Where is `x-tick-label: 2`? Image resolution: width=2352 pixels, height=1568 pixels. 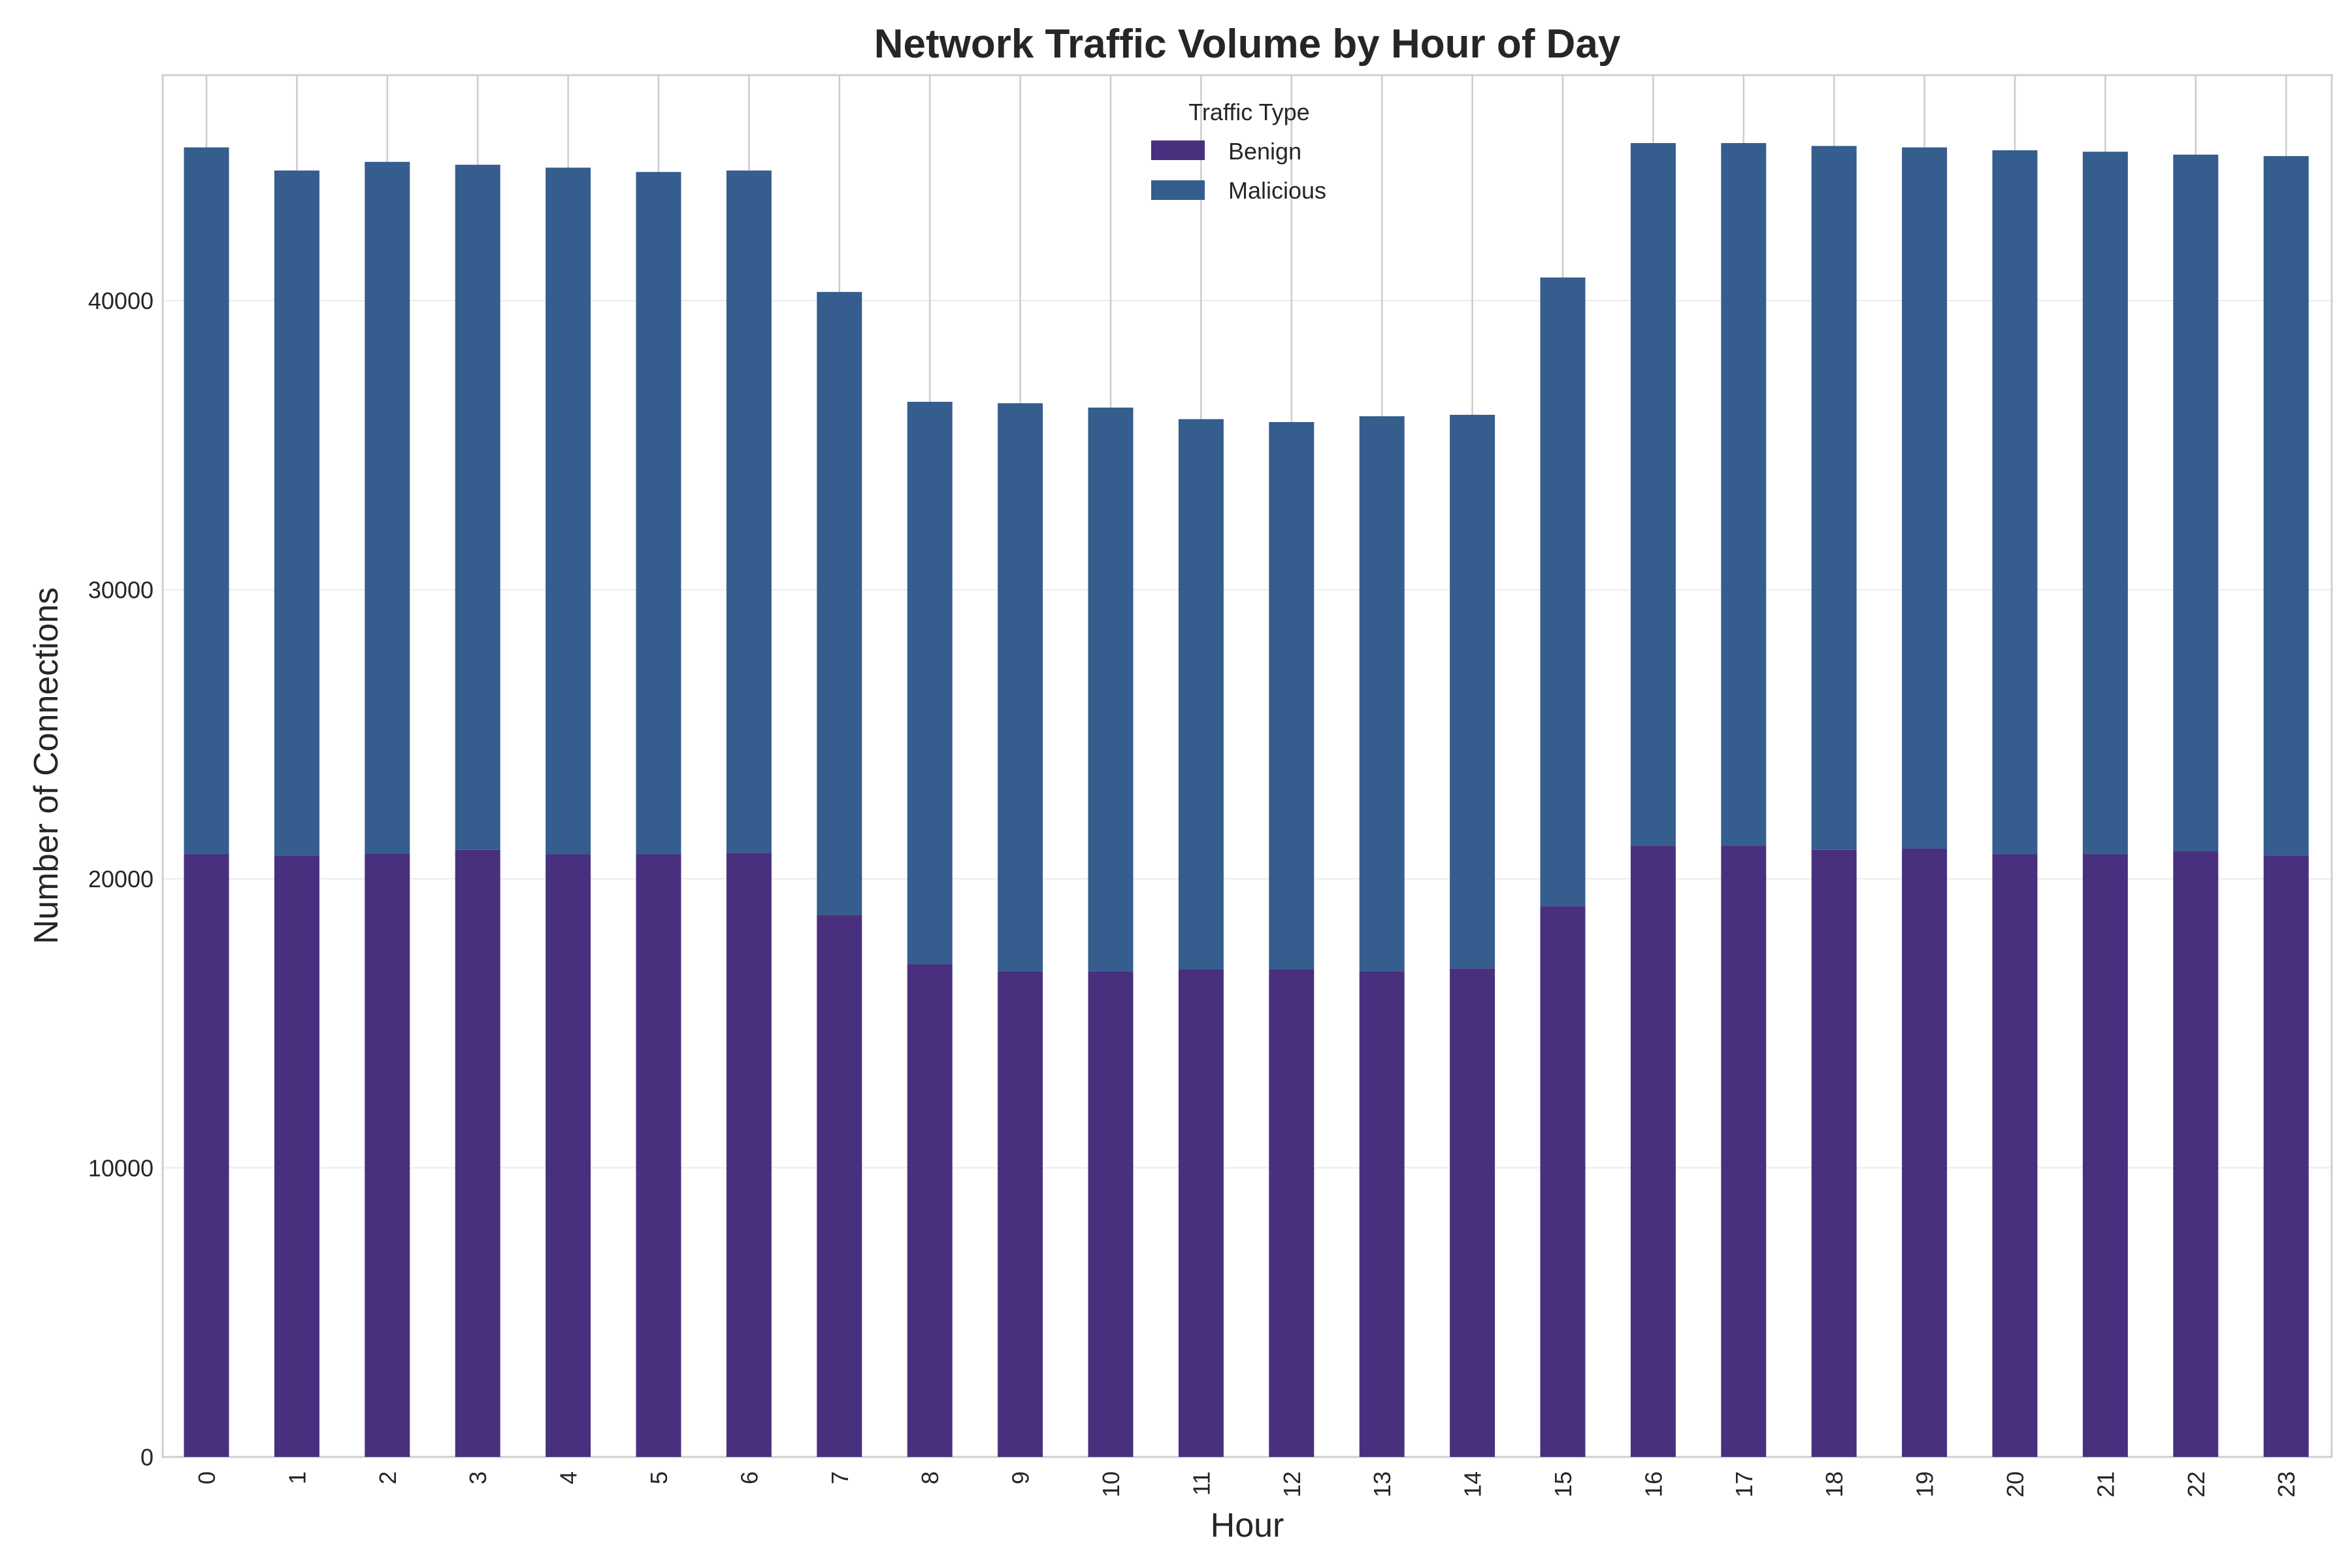
x-tick-label: 2 is located at coordinates (387, 1477).